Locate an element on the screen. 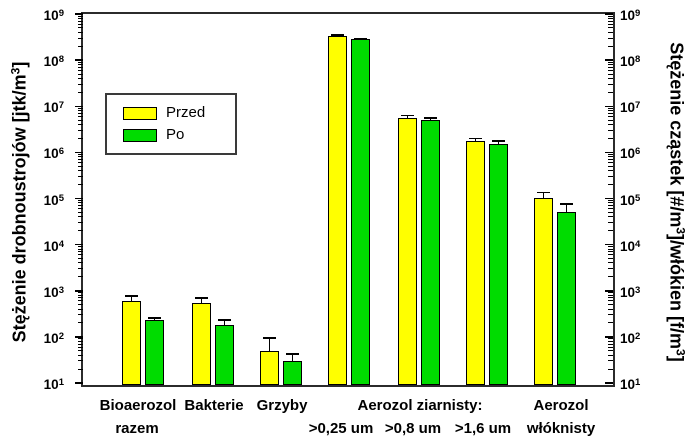 The image size is (700, 441). left-axis-title: Stężenie drobnoustrojów [jtk/m3] is located at coordinates (19, 202).